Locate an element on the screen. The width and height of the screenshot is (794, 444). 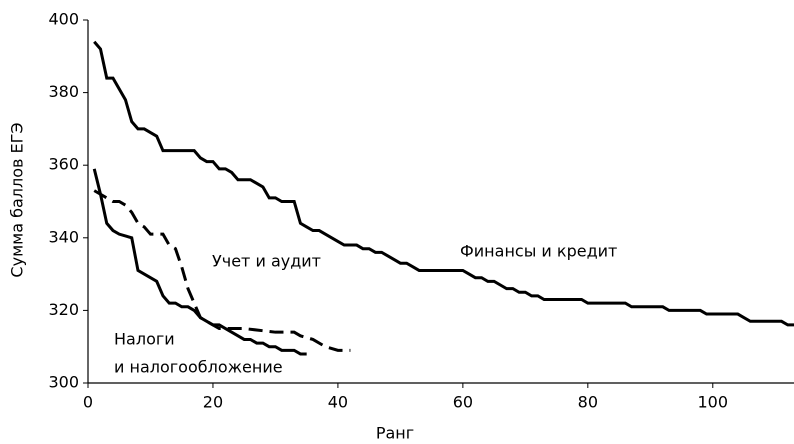
annotation: и налогообложение is located at coordinates (198, 367).